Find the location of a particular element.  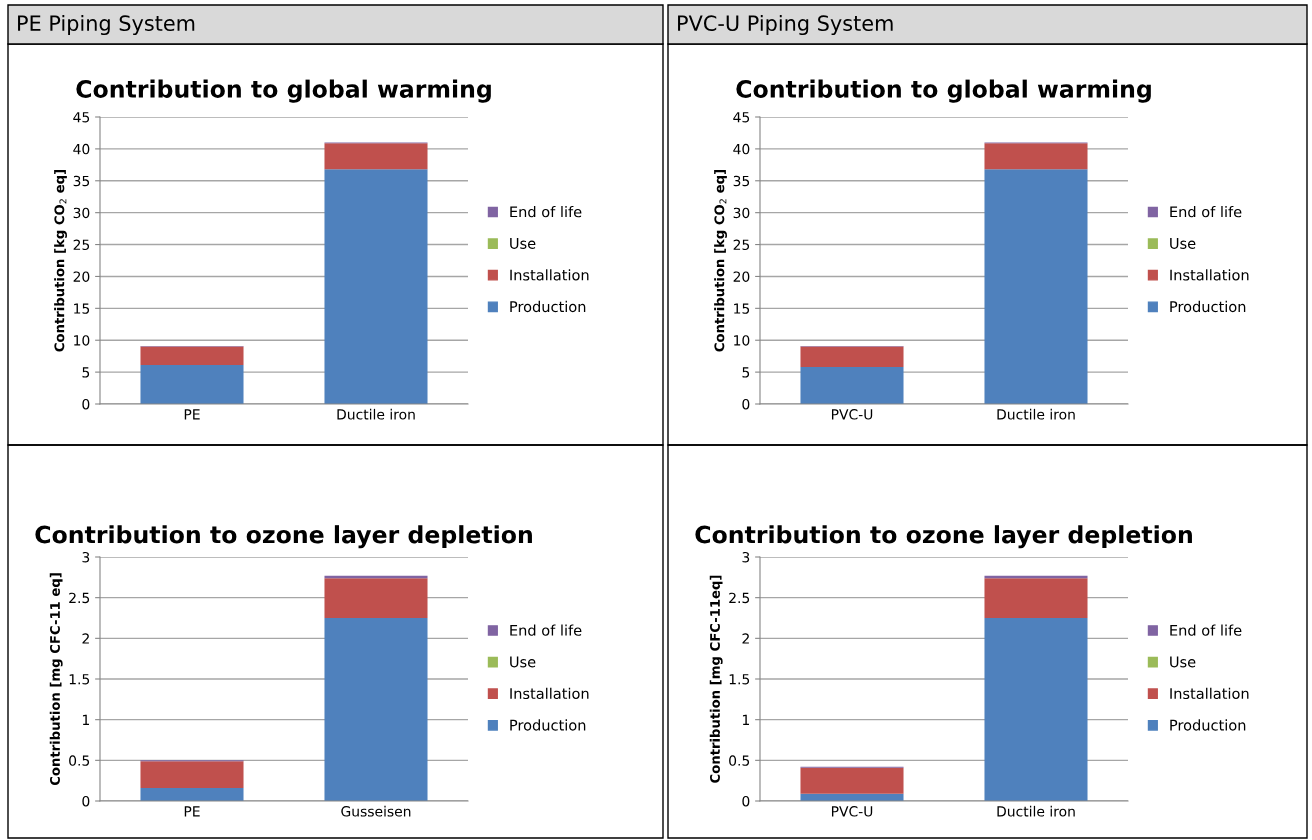

y-axis-title: Contribution [mg CFC-11 eq] is located at coordinates (56, 679).